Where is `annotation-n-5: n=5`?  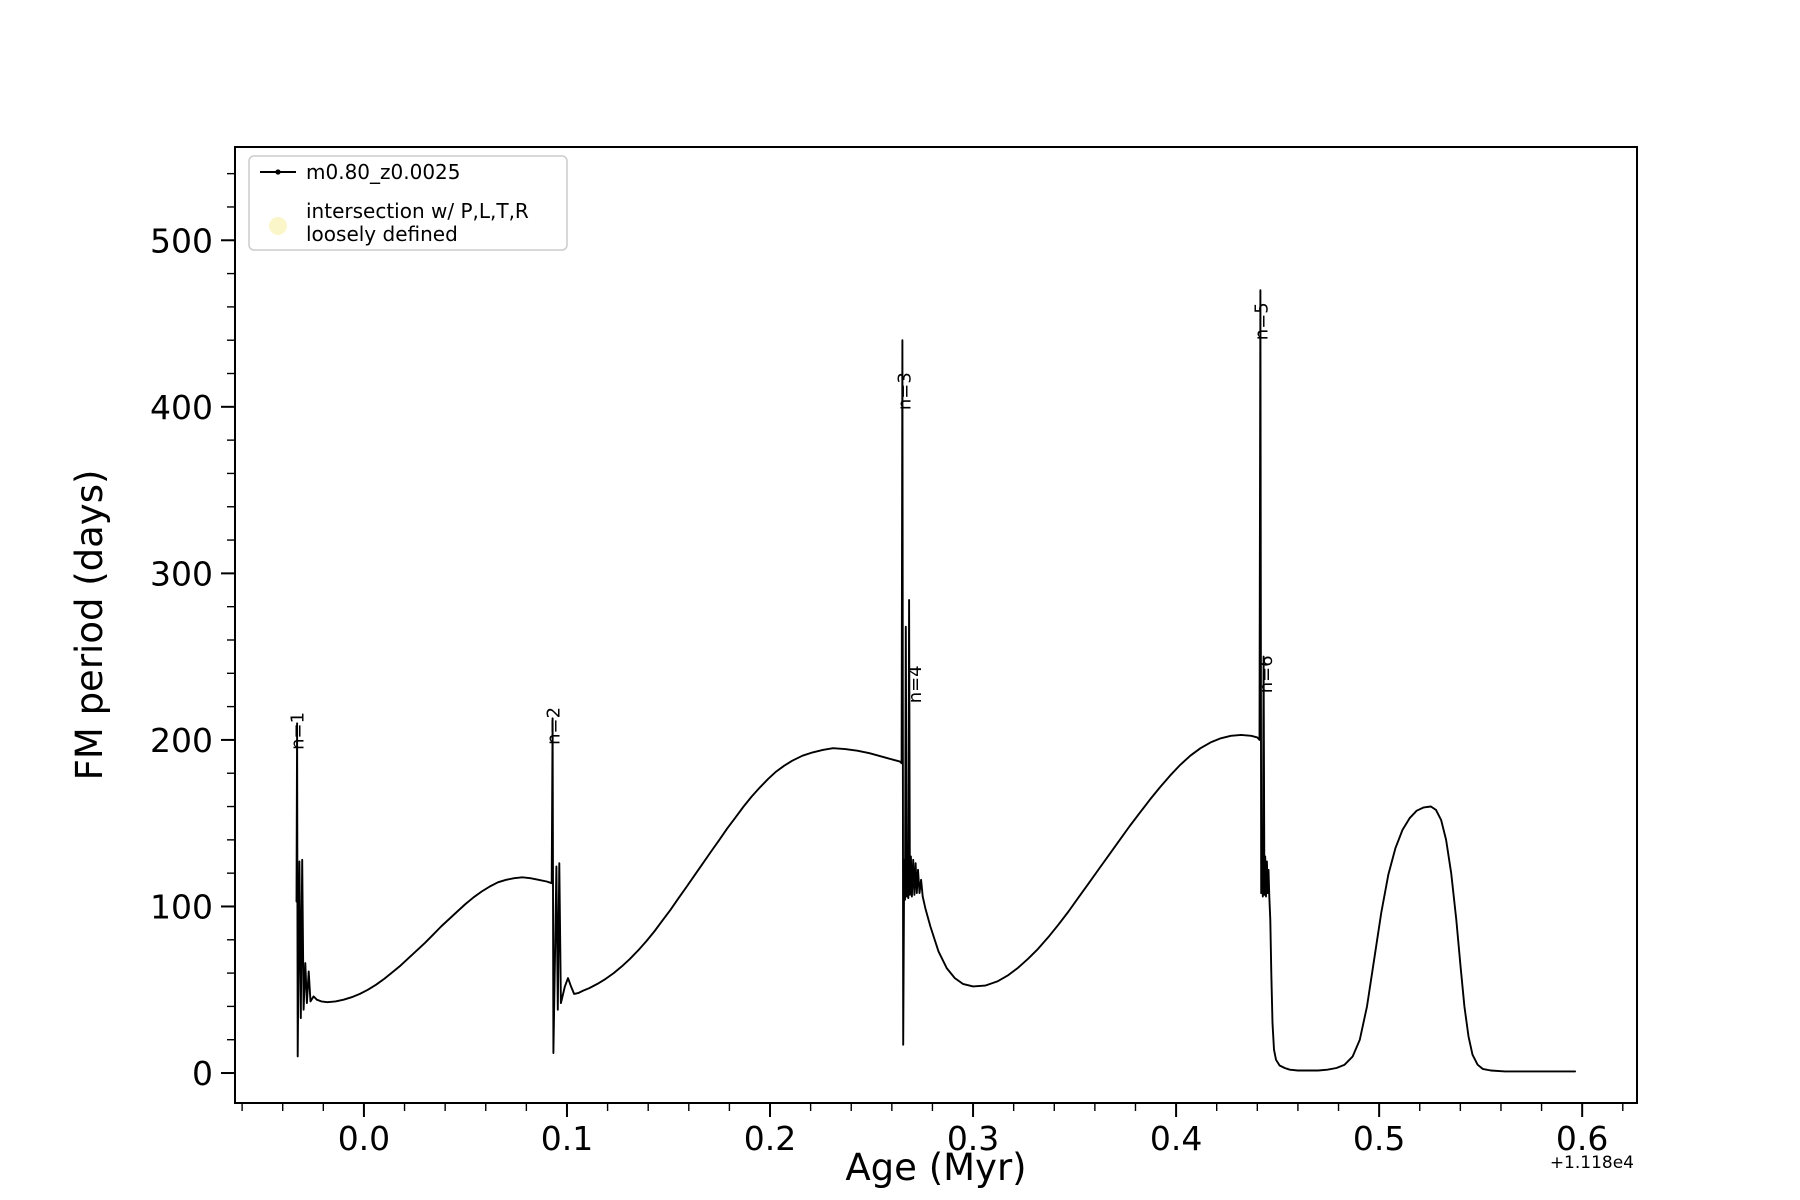 annotation-n-5: n=5 is located at coordinates (1261, 321).